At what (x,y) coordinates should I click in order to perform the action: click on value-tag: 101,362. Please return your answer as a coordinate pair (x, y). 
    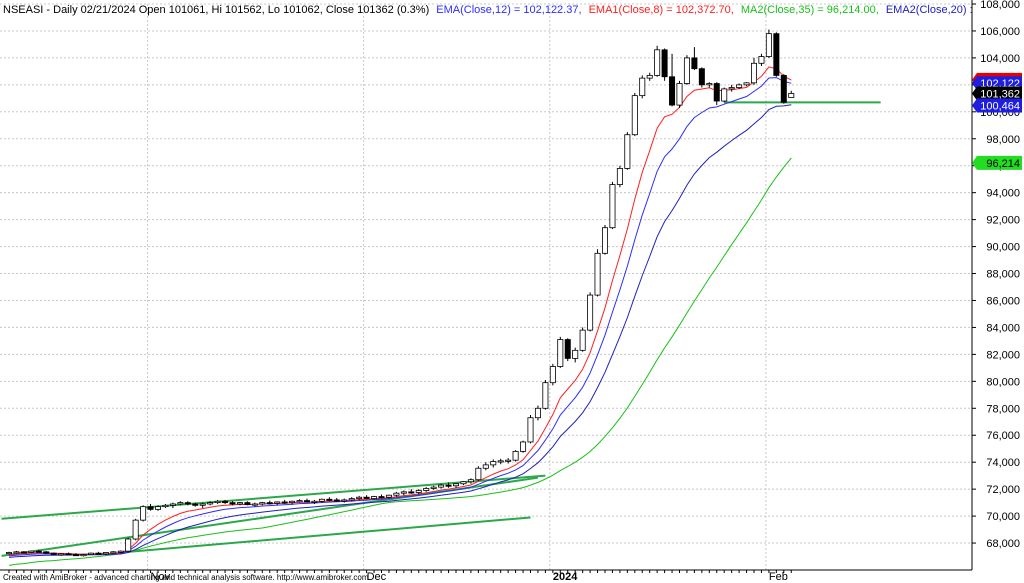
    Looking at the image, I should click on (997, 93).